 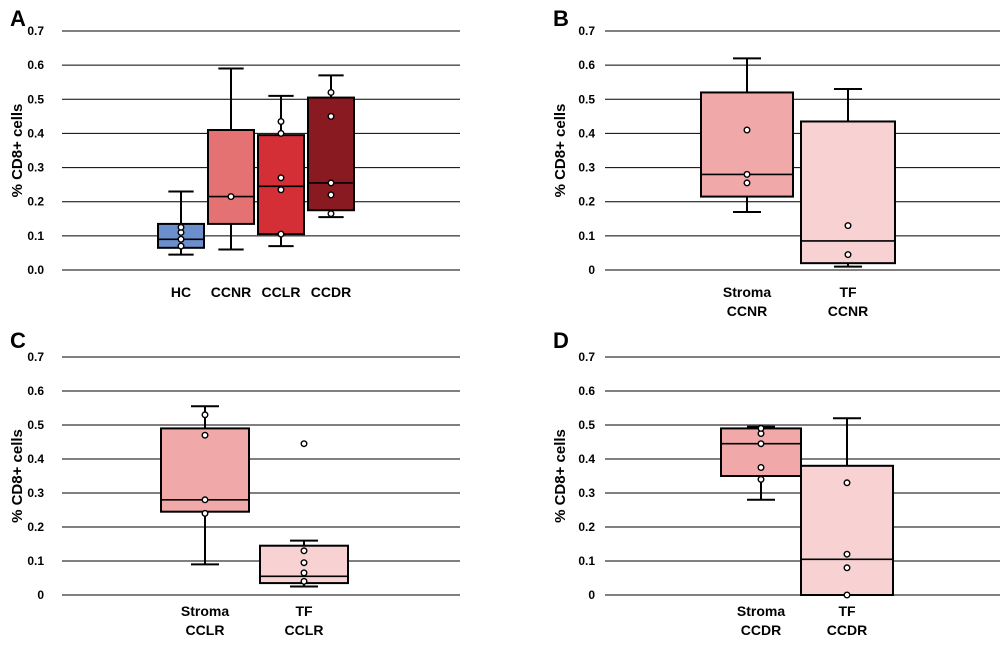 What do you see at coordinates (181, 292) in the screenshot?
I see `category-label: HC` at bounding box center [181, 292].